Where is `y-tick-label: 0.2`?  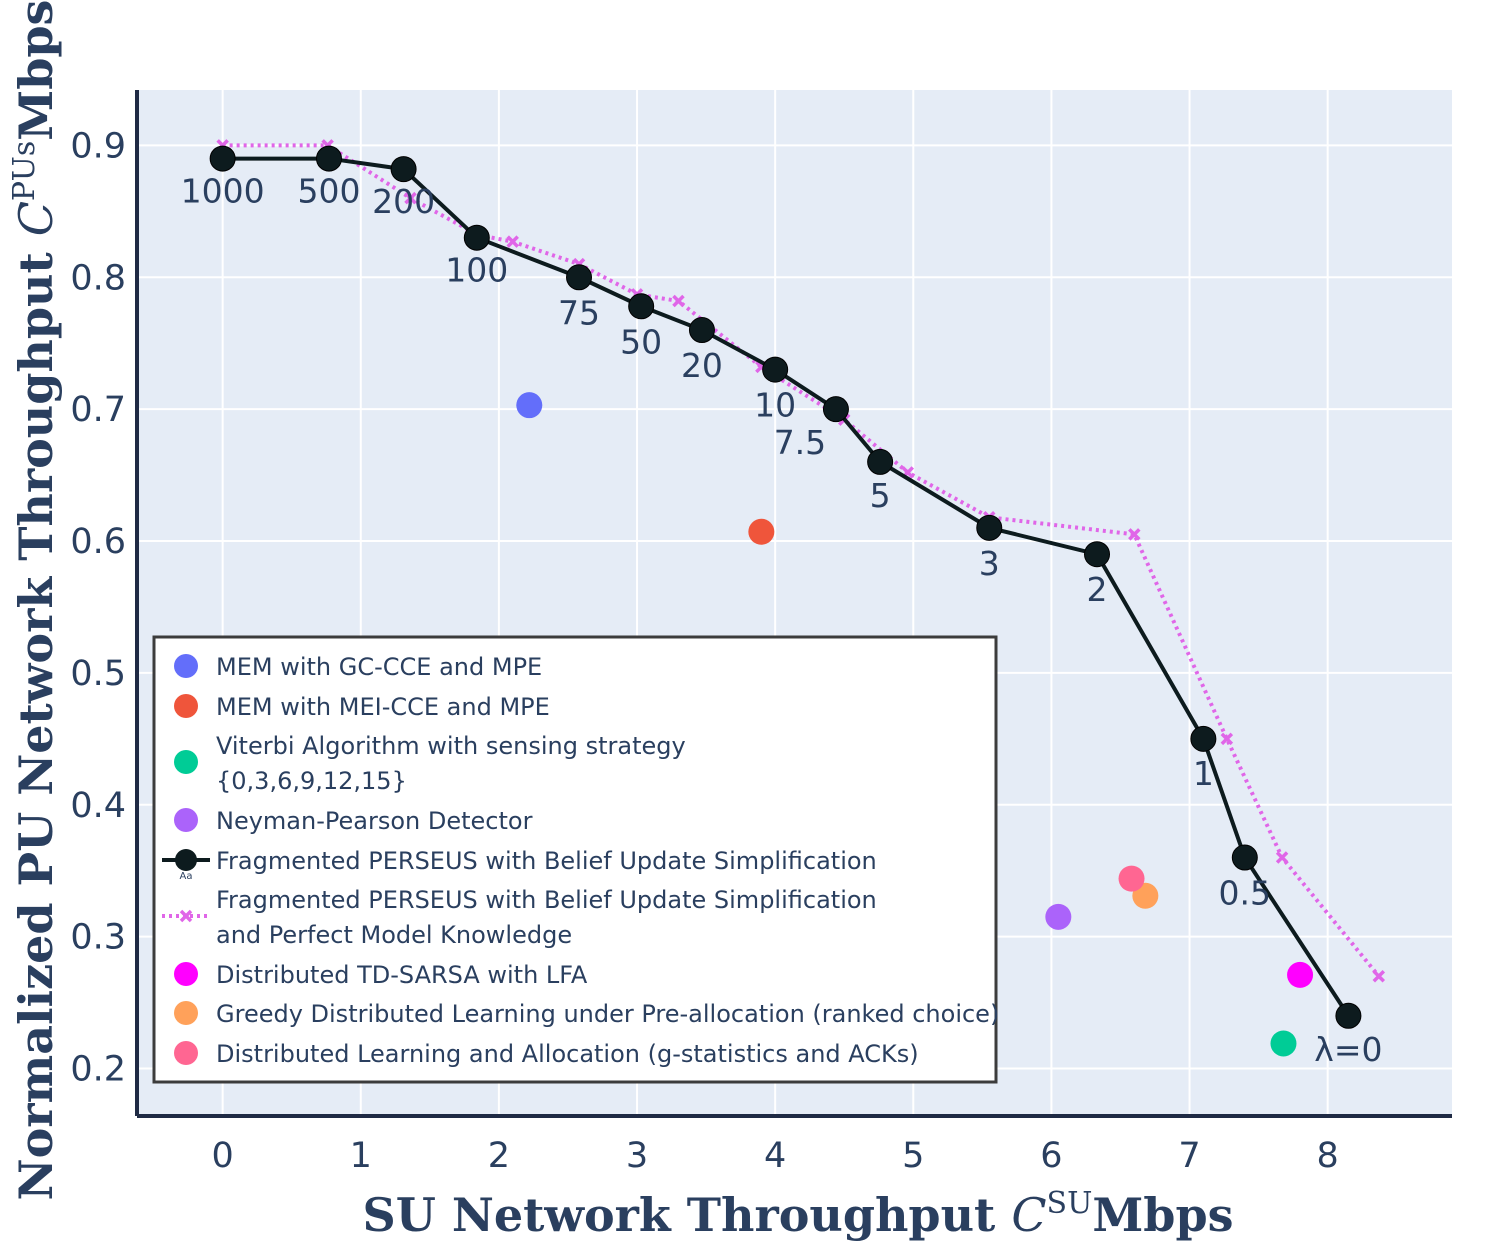 y-tick-label: 0.2 is located at coordinates (98, 1070).